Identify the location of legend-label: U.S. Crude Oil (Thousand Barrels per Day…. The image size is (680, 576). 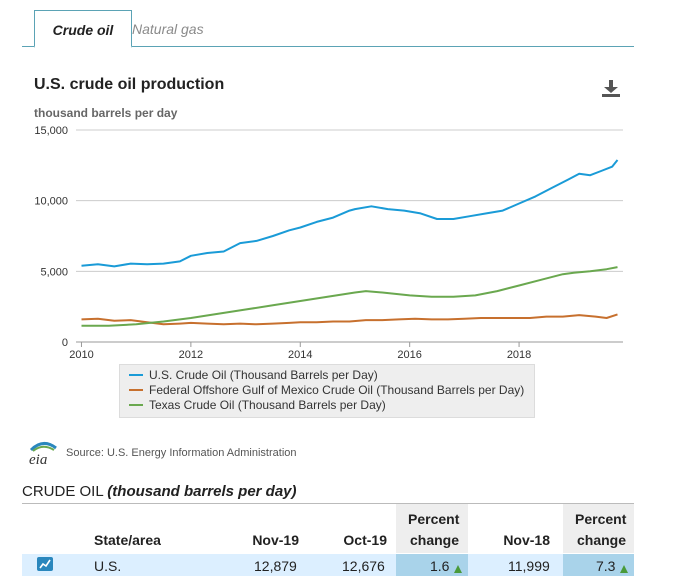
(263, 374).